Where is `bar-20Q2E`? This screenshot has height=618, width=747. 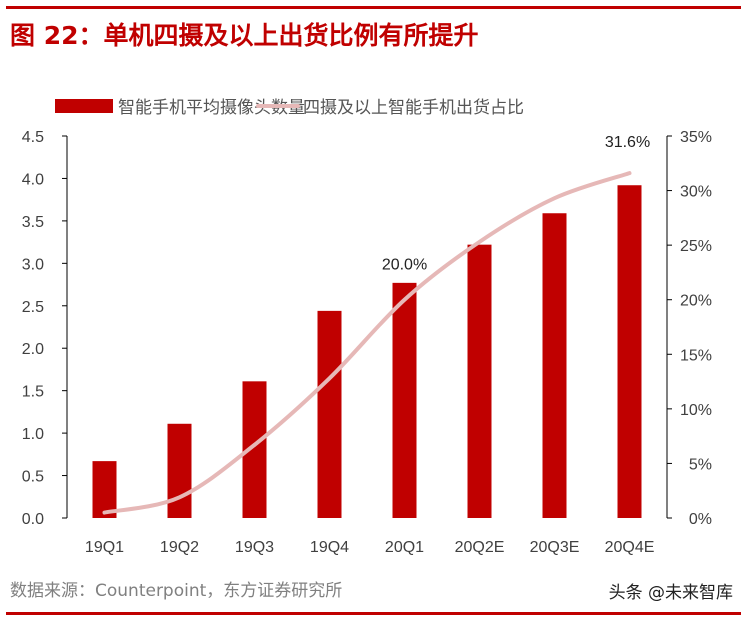 bar-20Q2E is located at coordinates (479, 381).